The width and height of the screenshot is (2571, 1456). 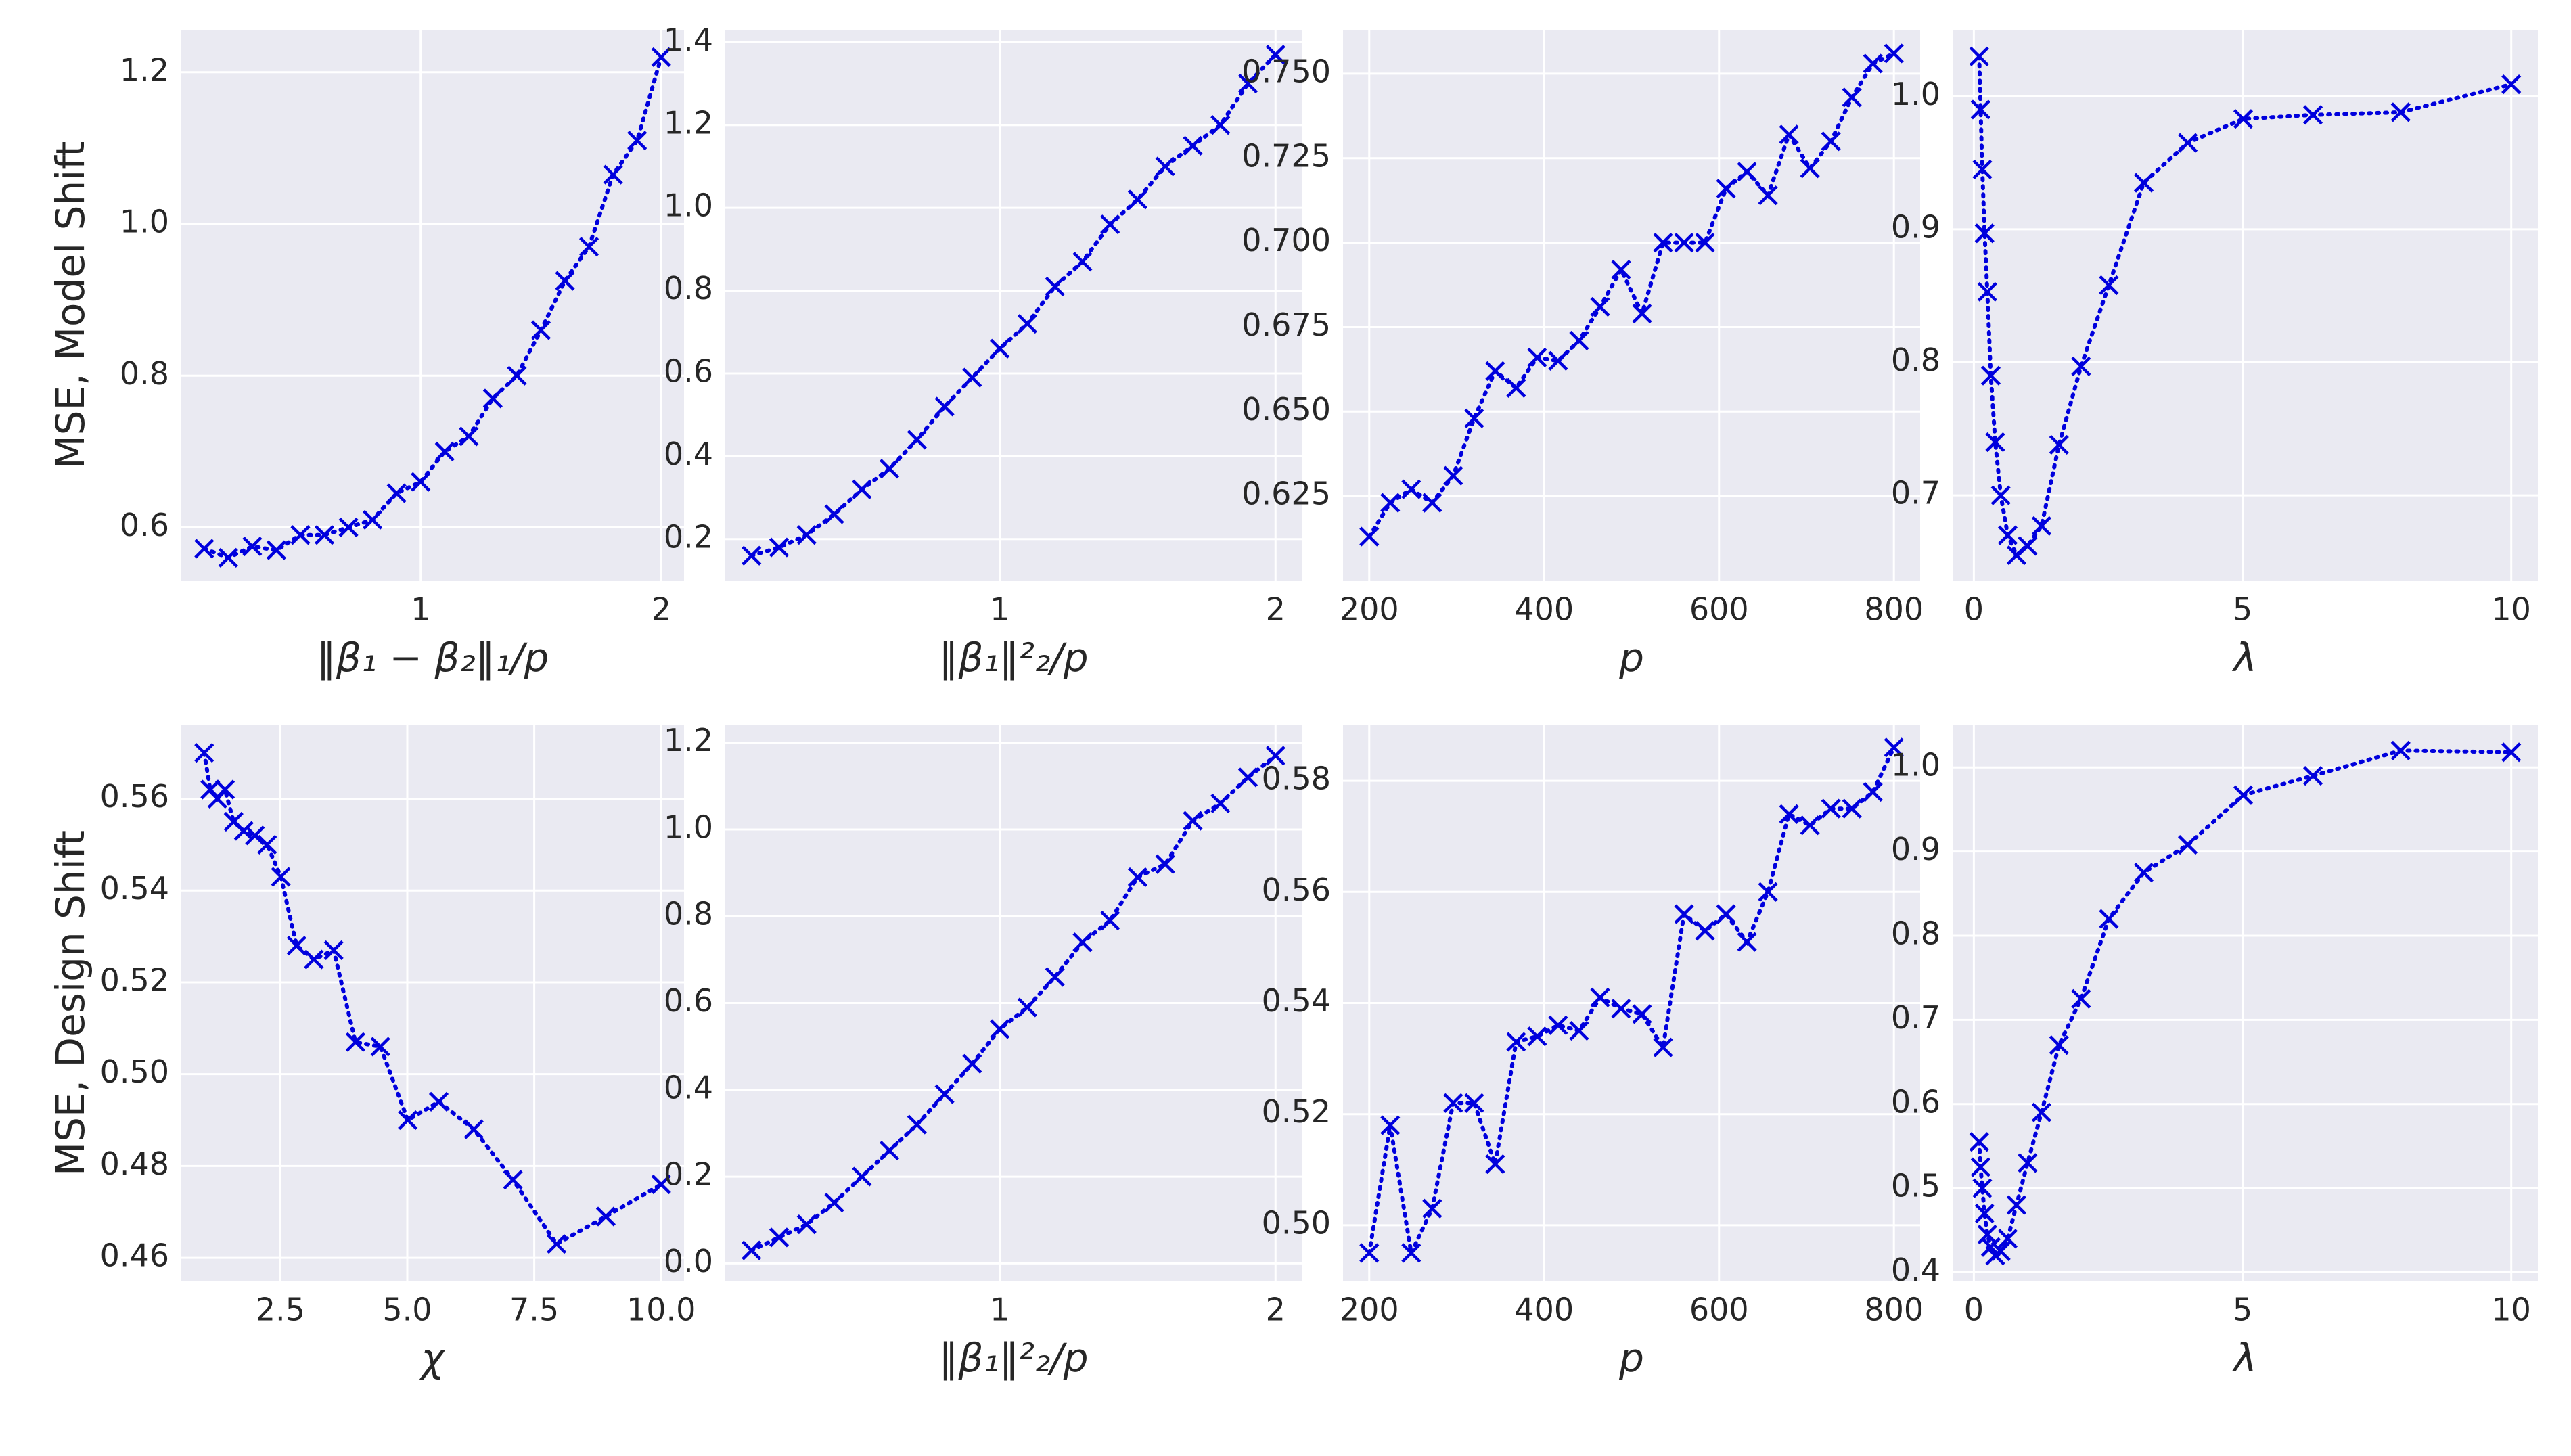 I want to click on subplot: 0.4 0.5 0.6 0.7 0.8 0.9 1.0 0 5 10 λ, so click(x=2214, y=1053).